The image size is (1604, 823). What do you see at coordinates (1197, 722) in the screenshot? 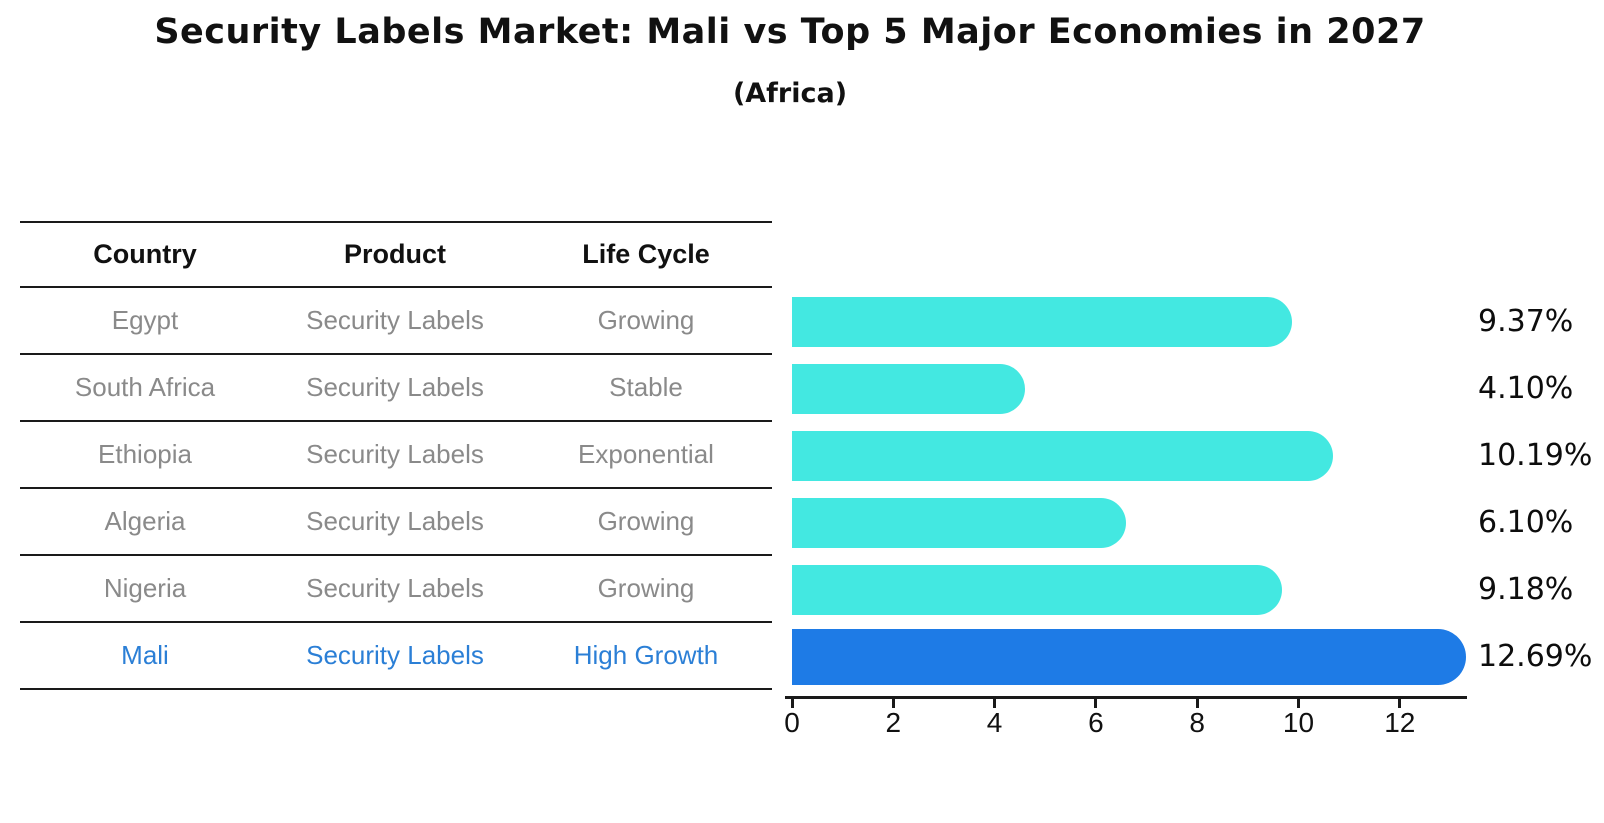
I see `x-axis-tick-label: 8` at bounding box center [1197, 722].